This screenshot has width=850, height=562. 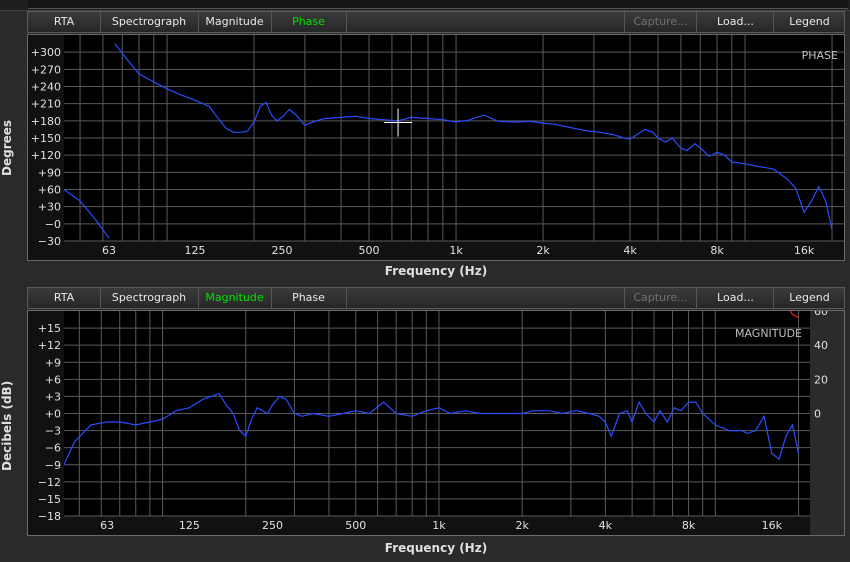 I want to click on y-tick-label: +0, so click(x=53, y=414).